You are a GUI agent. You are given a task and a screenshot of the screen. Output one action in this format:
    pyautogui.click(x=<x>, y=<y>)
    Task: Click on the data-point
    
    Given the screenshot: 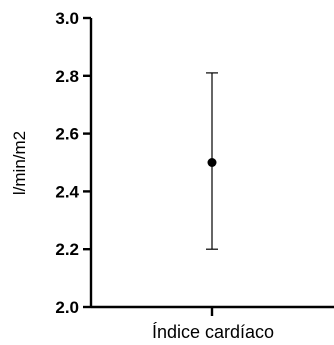 What is the action you would take?
    pyautogui.click(x=212, y=162)
    